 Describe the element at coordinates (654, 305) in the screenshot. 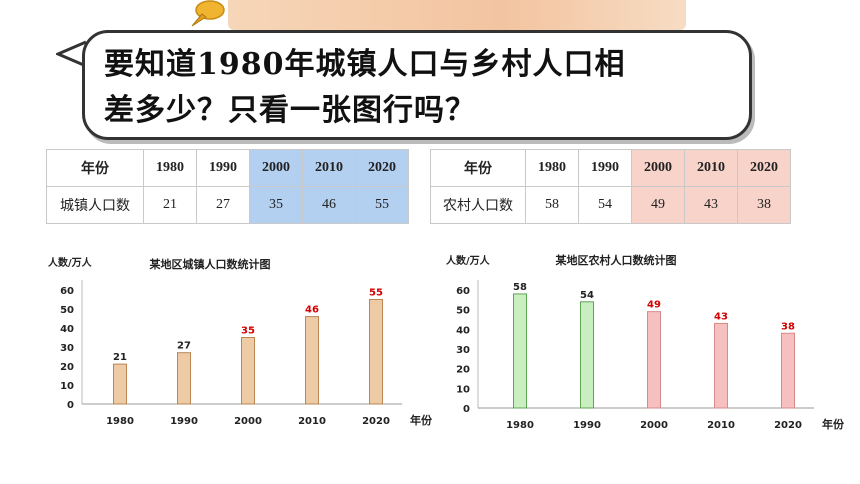

I see `bar-value-label: 49` at that location.